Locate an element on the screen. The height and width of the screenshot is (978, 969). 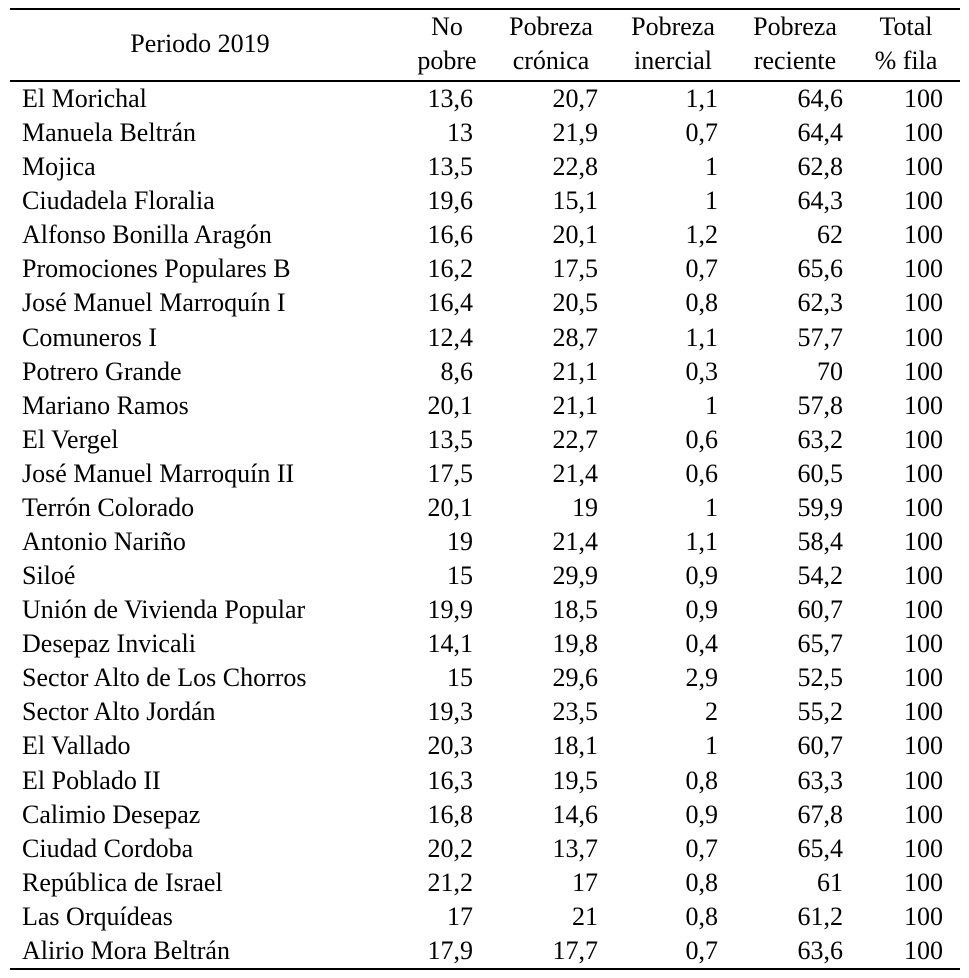
header-cell: No is located at coordinates (447, 26).